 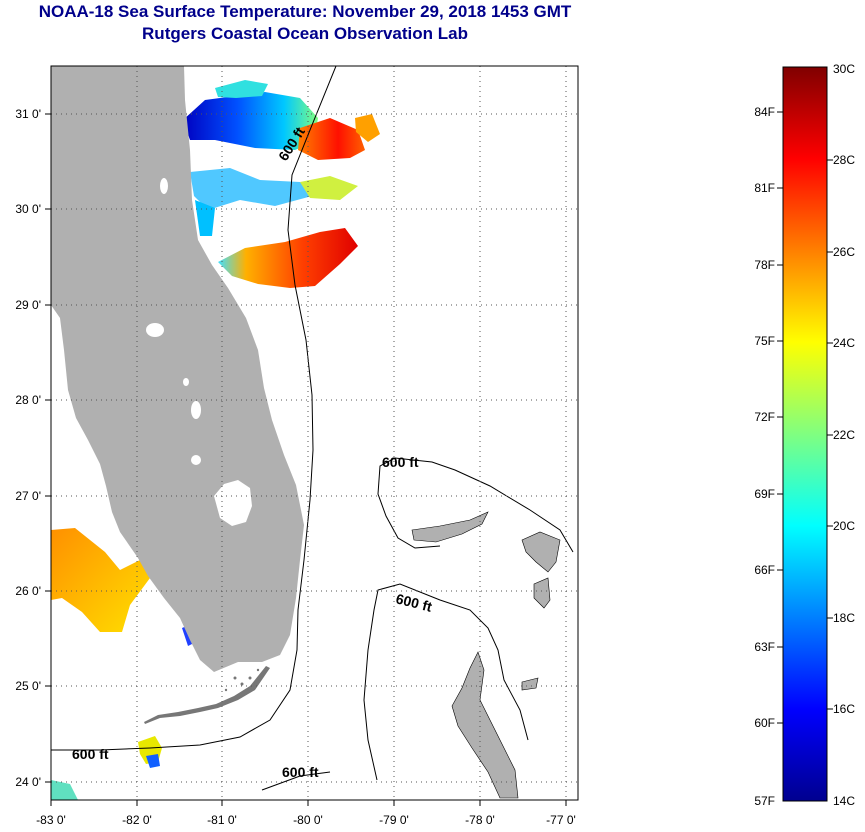 What do you see at coordinates (400, 462) in the screenshot?
I see `contour-label-2: 600 ft` at bounding box center [400, 462].